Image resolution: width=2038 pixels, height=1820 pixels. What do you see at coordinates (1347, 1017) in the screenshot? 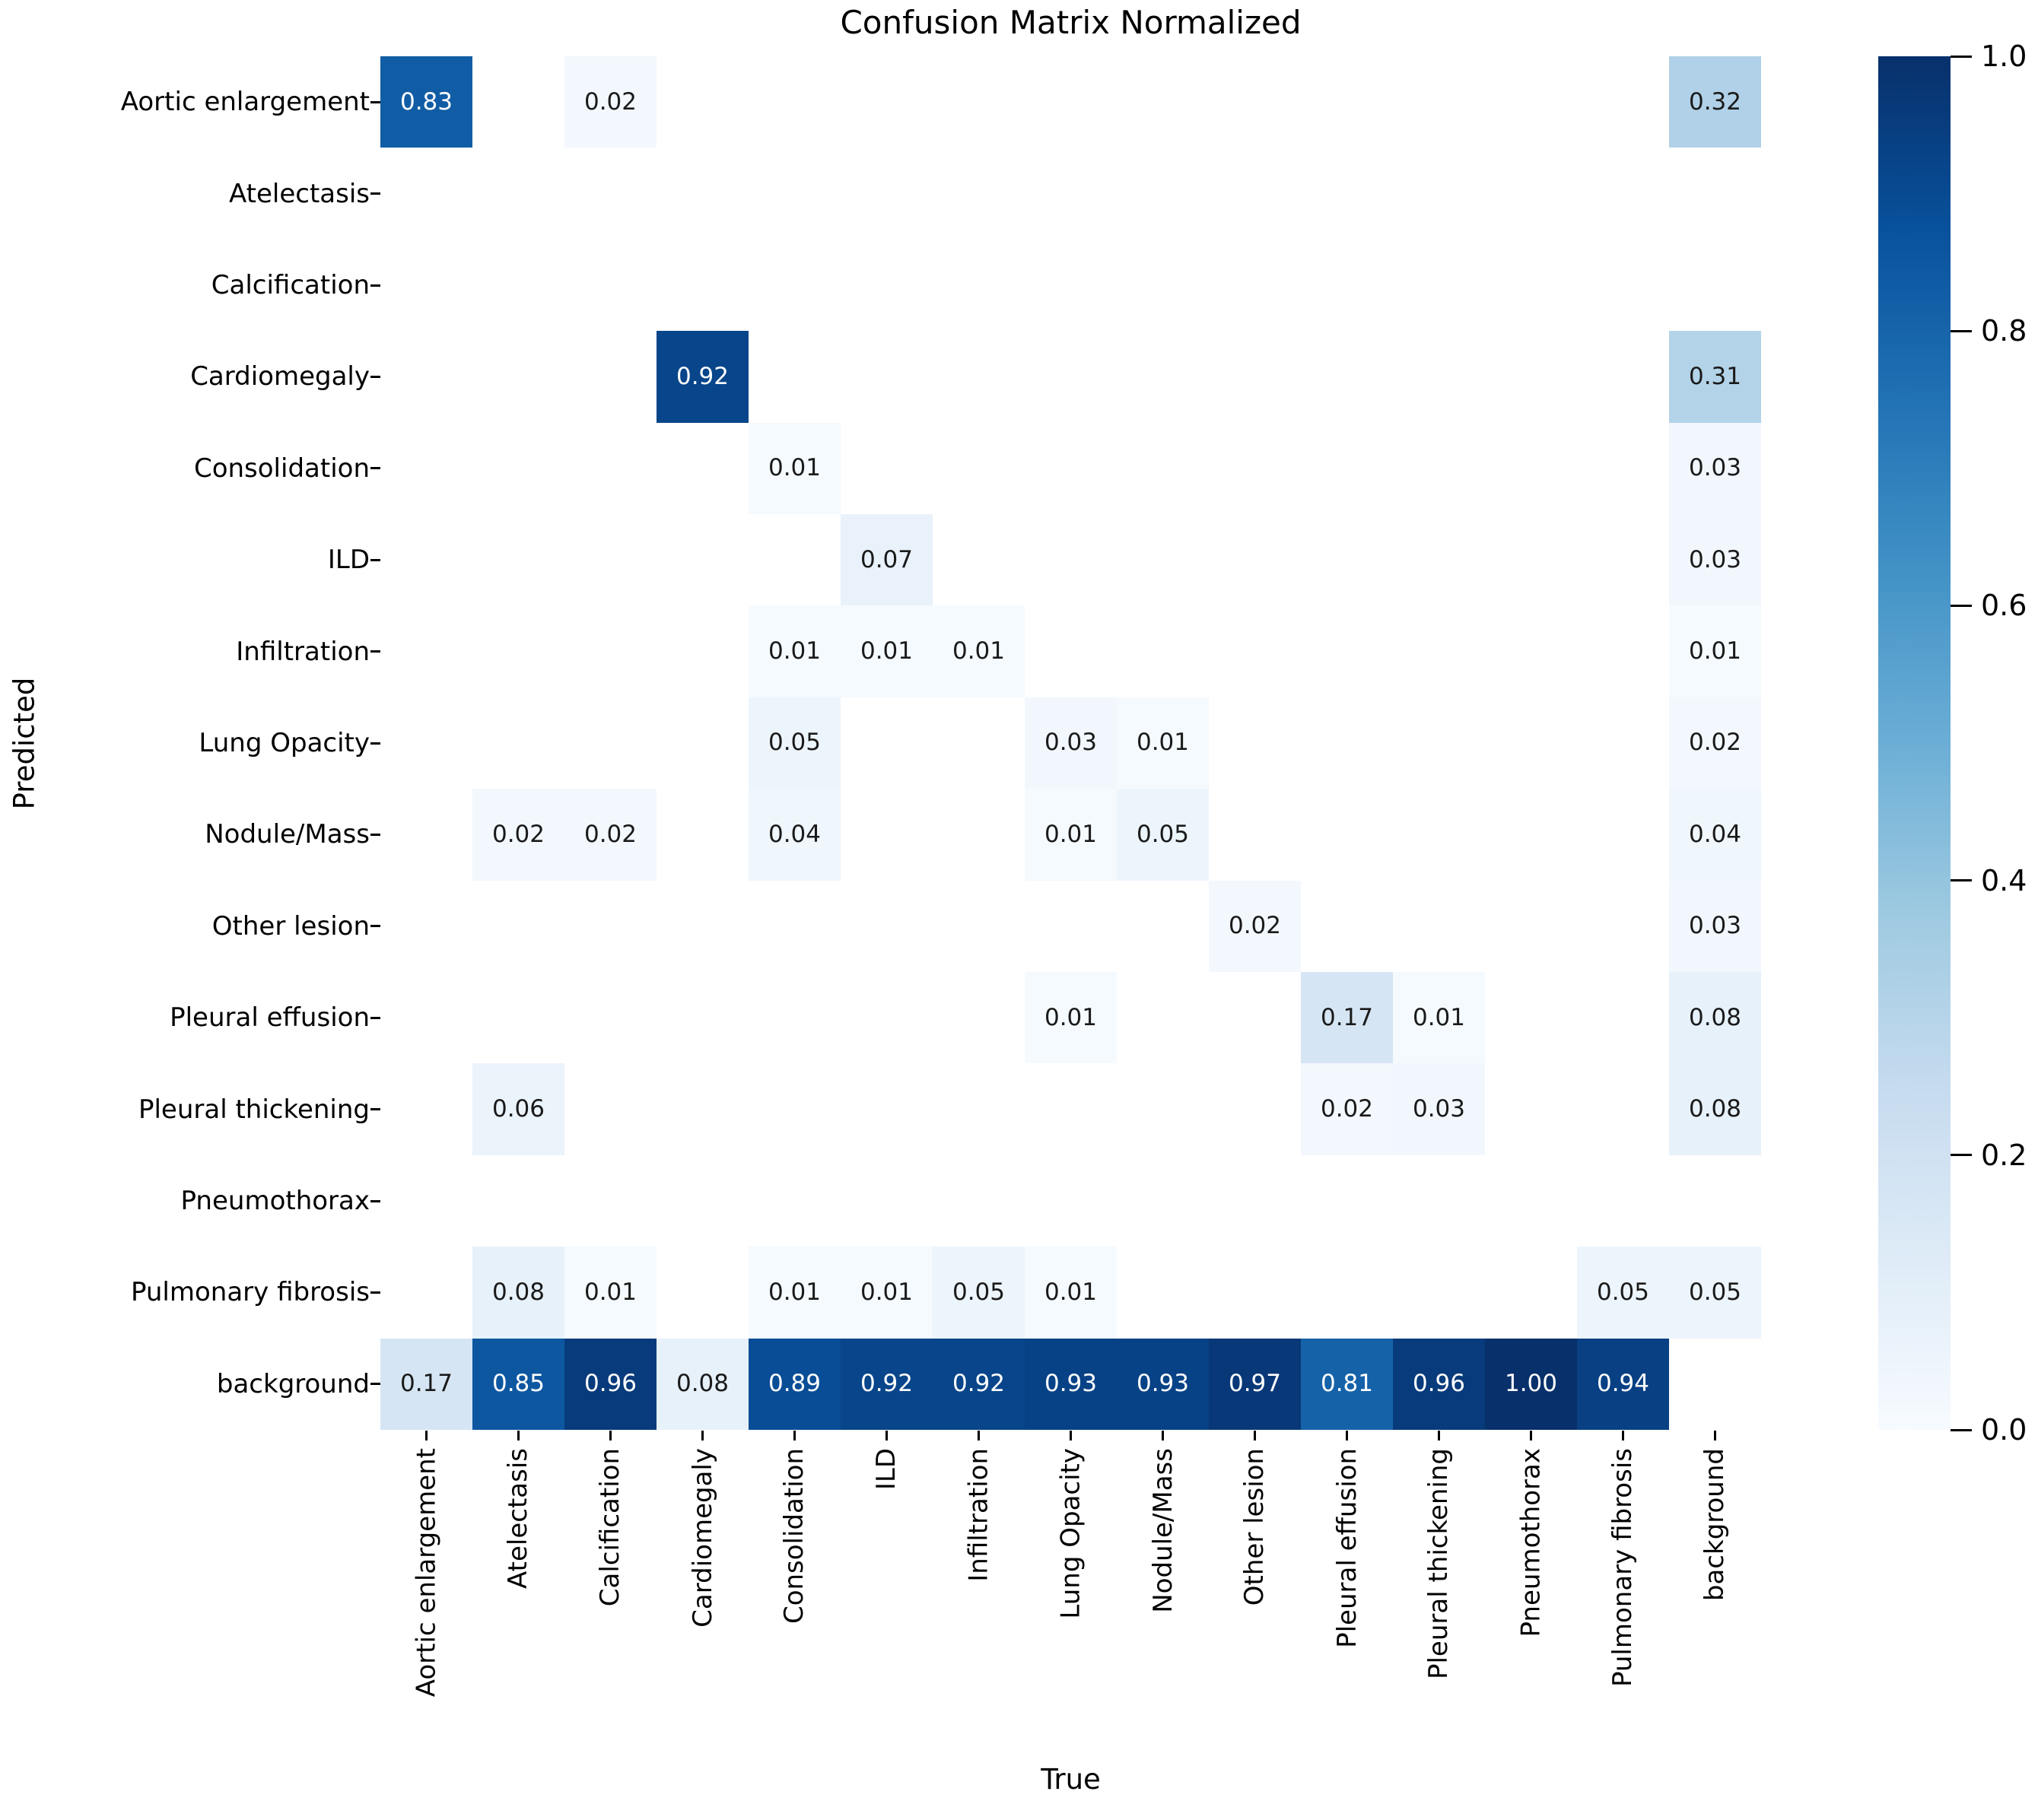
I see `cell-annotation: 0.17` at bounding box center [1347, 1017].